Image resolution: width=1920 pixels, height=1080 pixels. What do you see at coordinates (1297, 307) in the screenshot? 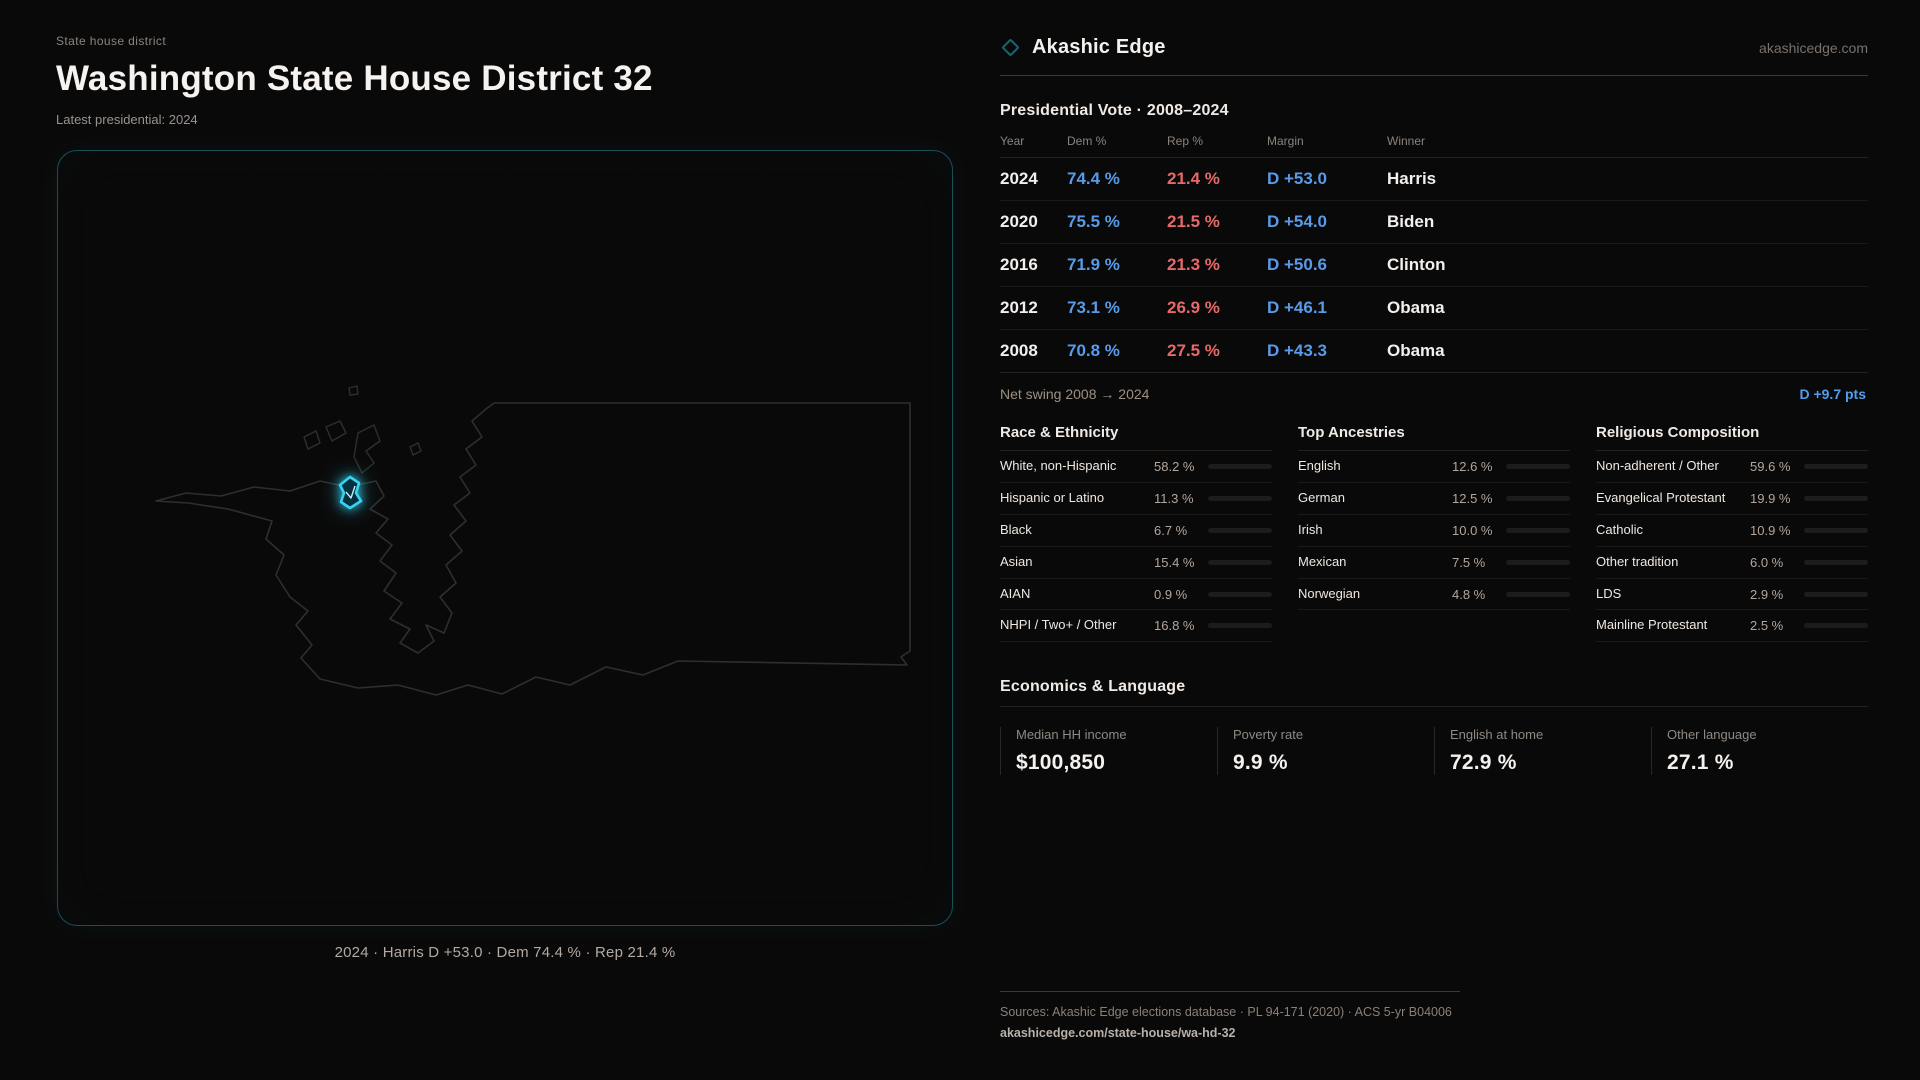
I see `margin-cell: D +46.1` at bounding box center [1297, 307].